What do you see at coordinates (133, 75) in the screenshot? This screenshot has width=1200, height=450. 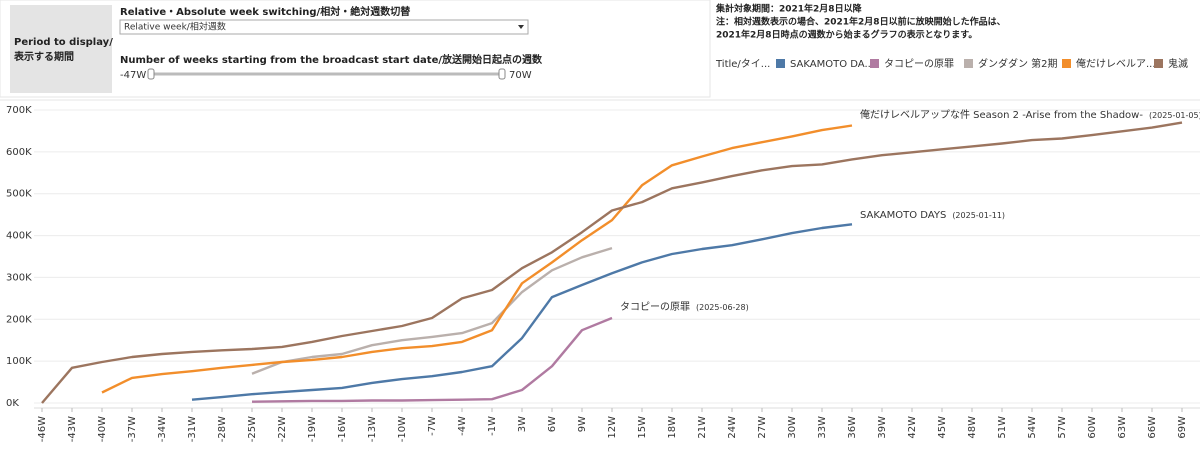 I see `slider-min: -47W` at bounding box center [133, 75].